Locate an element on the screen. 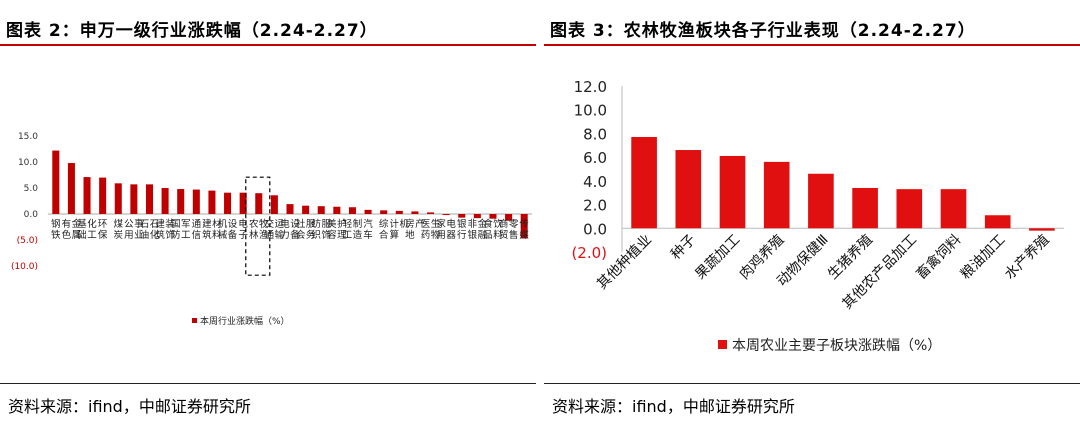 The width and height of the screenshot is (1080, 425). x-category-char: 造 is located at coordinates (358, 235).